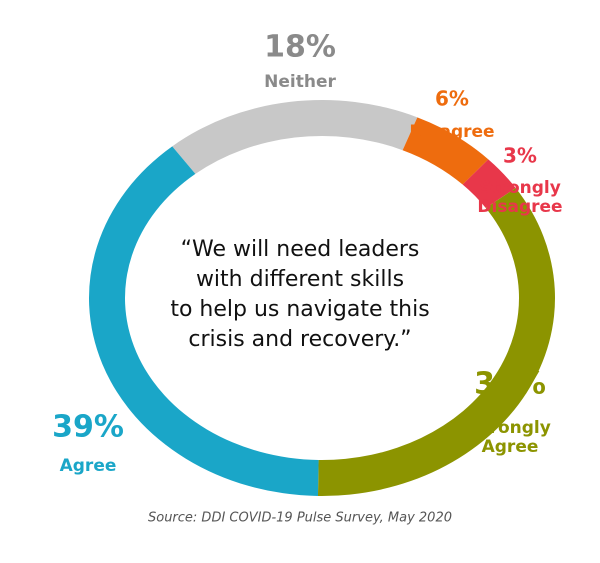 The image size is (600, 563). Describe the element at coordinates (519, 197) in the screenshot. I see `category-label: Strongly Disagree` at that location.